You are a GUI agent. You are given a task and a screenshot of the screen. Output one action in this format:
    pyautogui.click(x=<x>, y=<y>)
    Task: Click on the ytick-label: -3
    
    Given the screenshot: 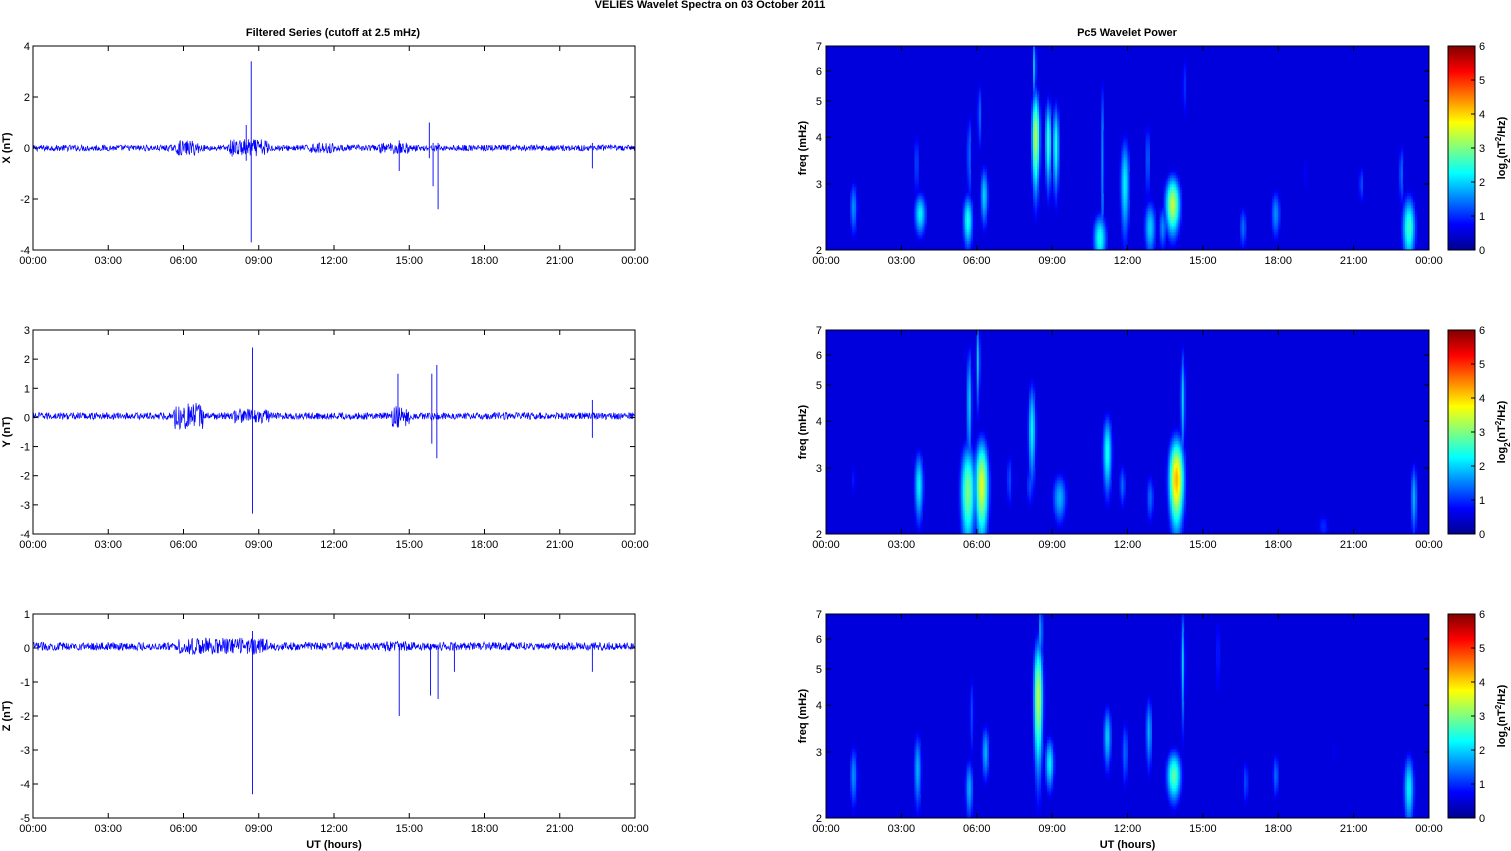 What is the action you would take?
    pyautogui.click(x=25, y=751)
    